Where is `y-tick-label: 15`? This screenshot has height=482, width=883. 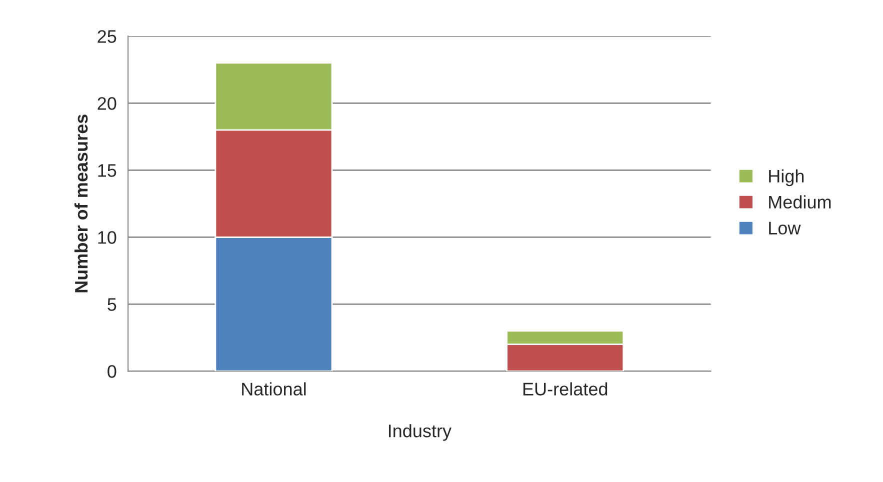 y-tick-label: 15 is located at coordinates (107, 170).